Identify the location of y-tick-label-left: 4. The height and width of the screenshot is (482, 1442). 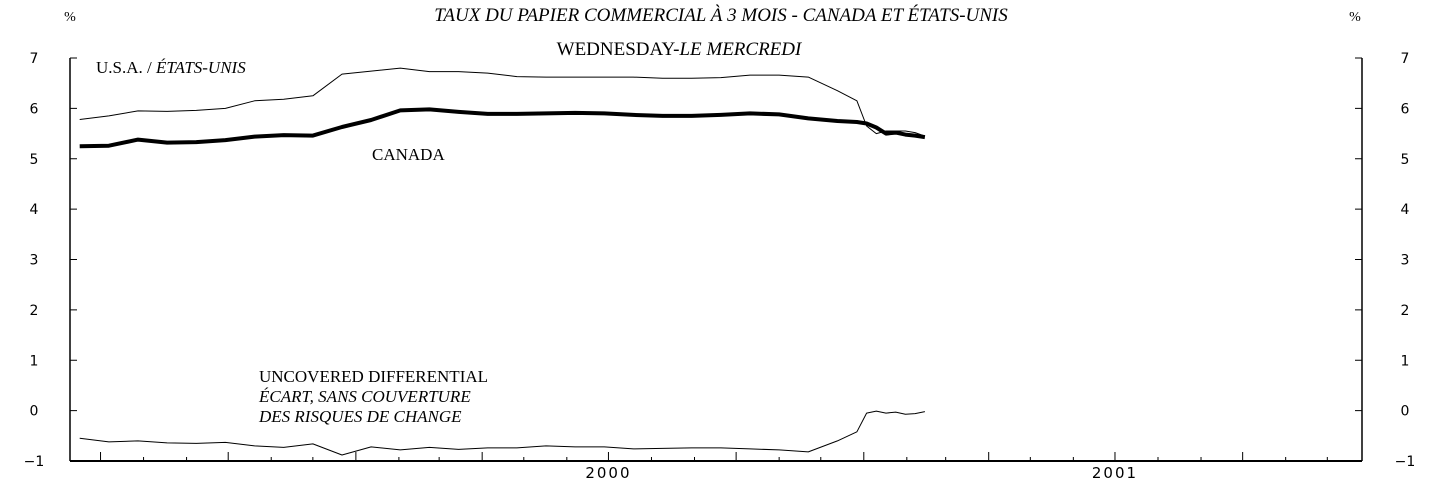
(34, 210).